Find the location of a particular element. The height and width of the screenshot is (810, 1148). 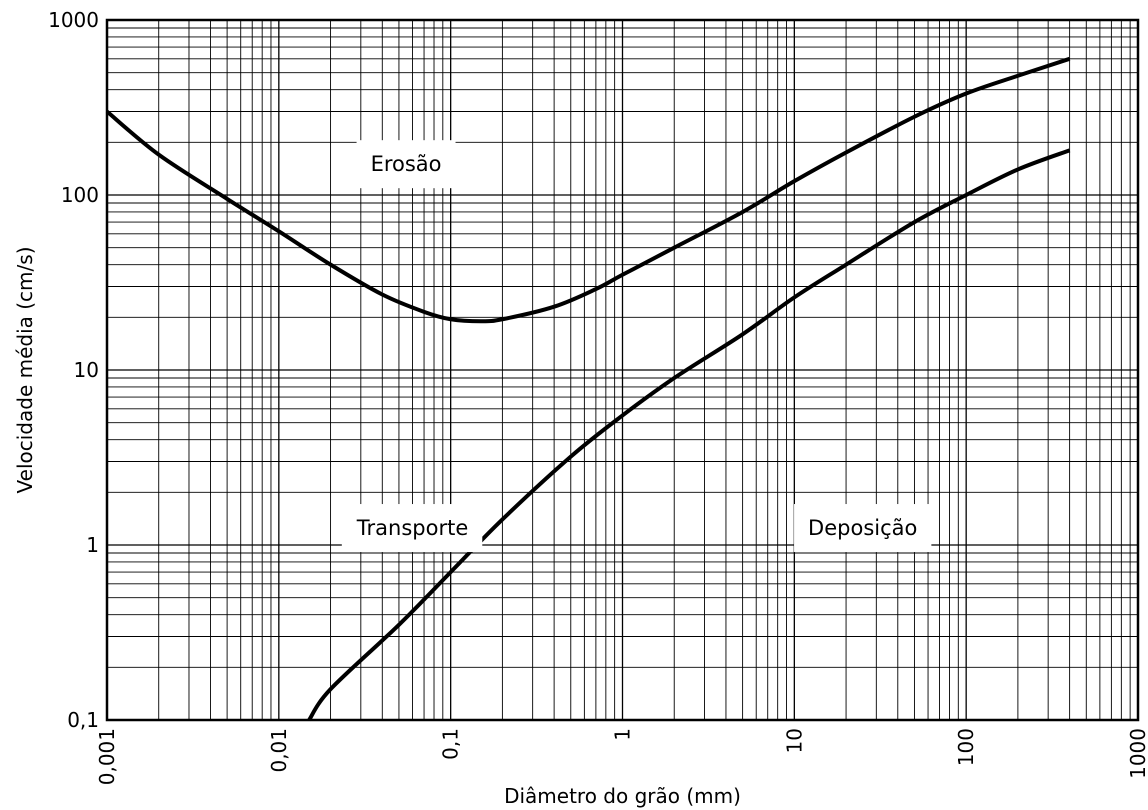

x-tick-label: 10 is located at coordinates (794, 740).